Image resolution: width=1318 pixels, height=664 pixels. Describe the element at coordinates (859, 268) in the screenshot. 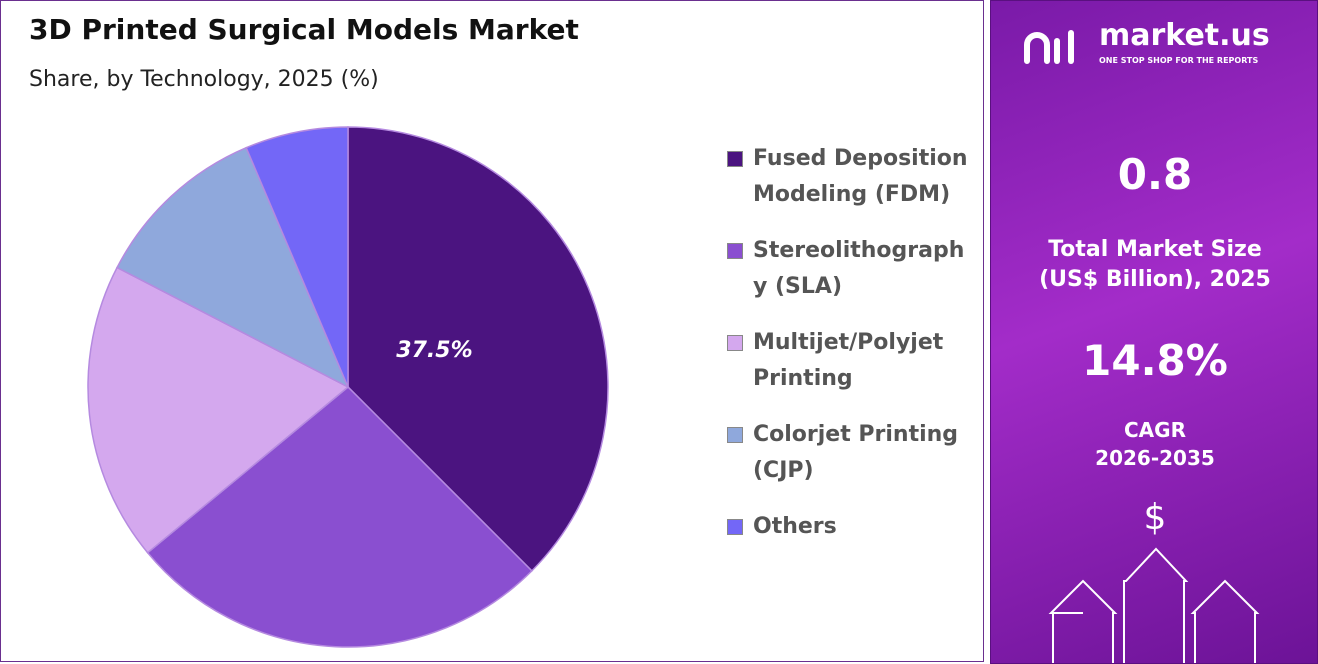

I see `legend-label: Stereolithography (SLA)` at that location.